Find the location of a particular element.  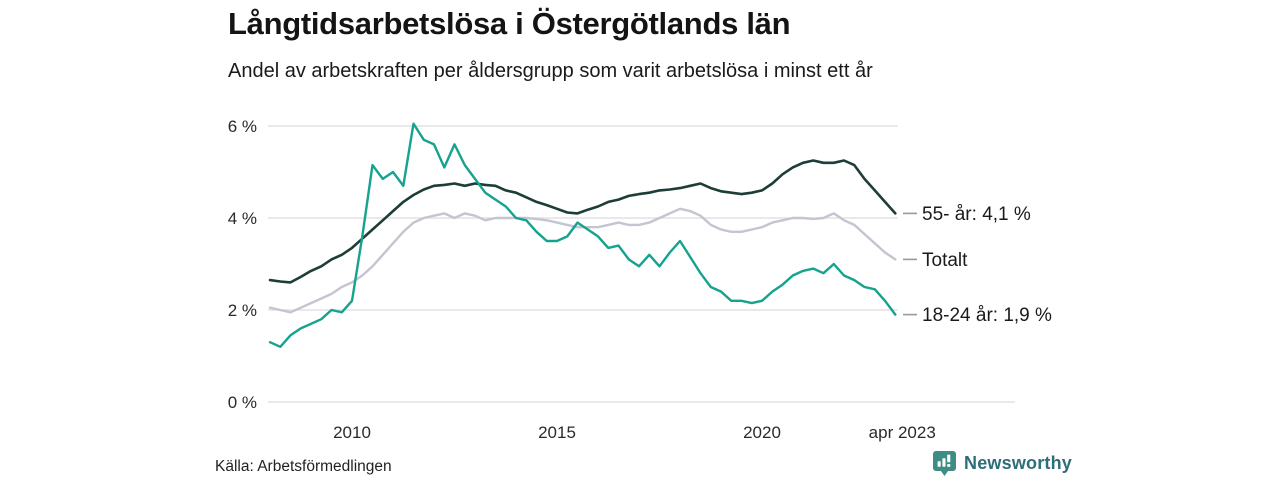

series-end-label: 18-24 år: 1,9 % is located at coordinates (987, 315).